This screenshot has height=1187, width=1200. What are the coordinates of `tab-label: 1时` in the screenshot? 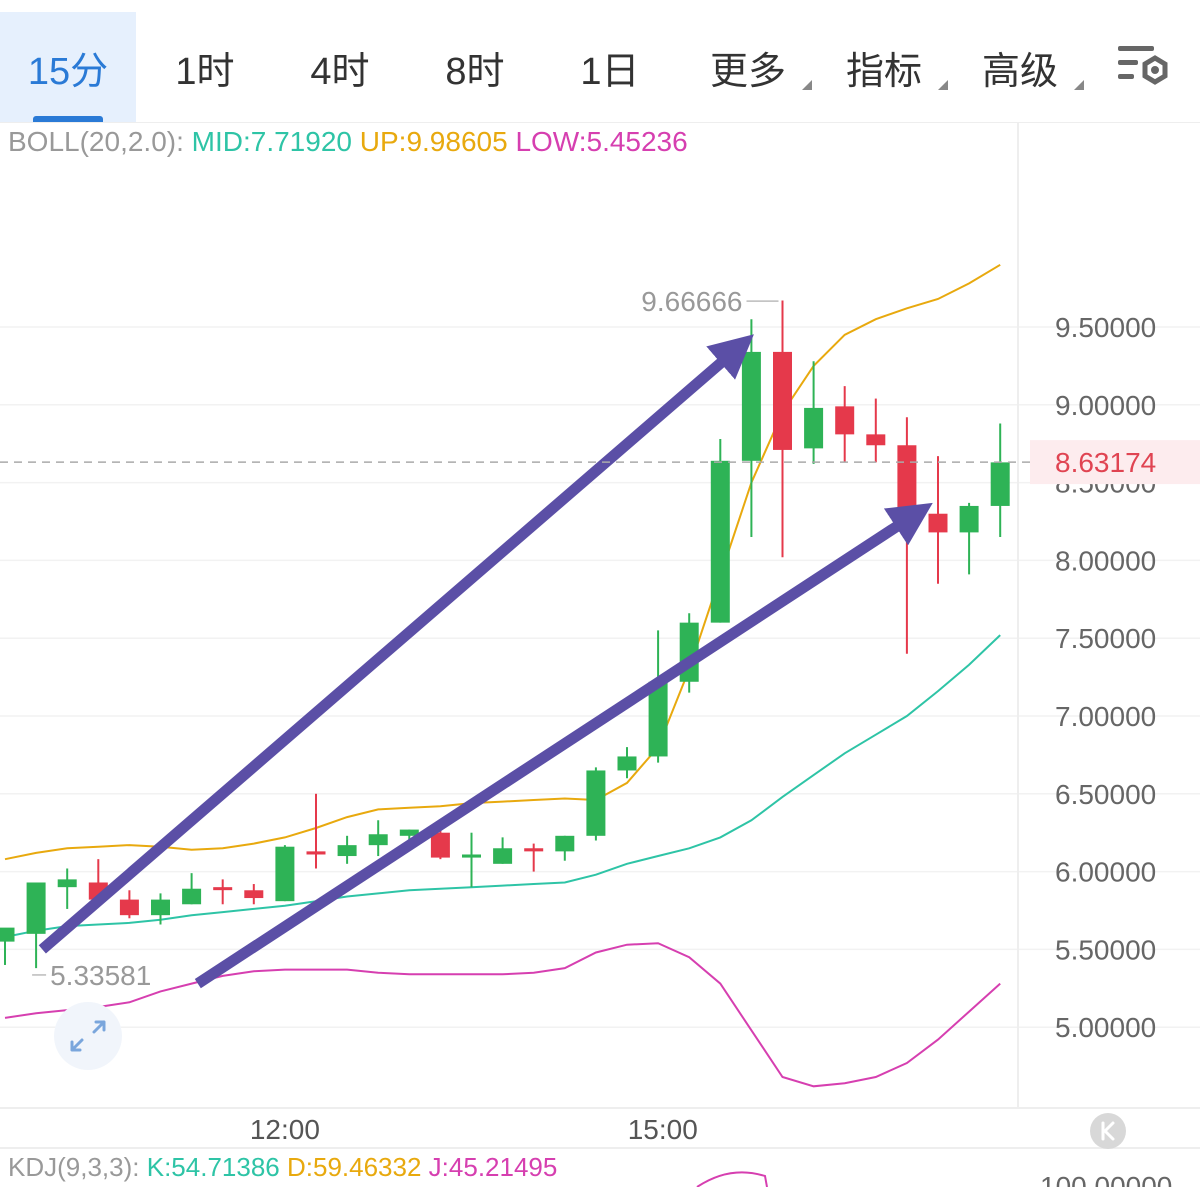 It's located at (205, 71).